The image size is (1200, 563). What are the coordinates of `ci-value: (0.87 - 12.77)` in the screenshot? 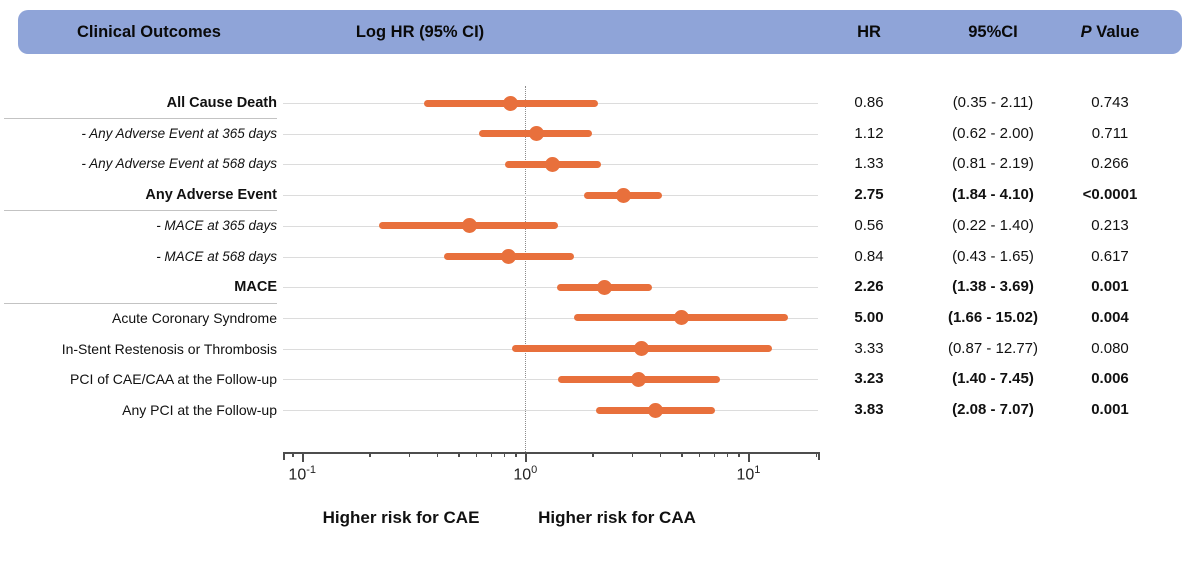 It's located at (993, 348).